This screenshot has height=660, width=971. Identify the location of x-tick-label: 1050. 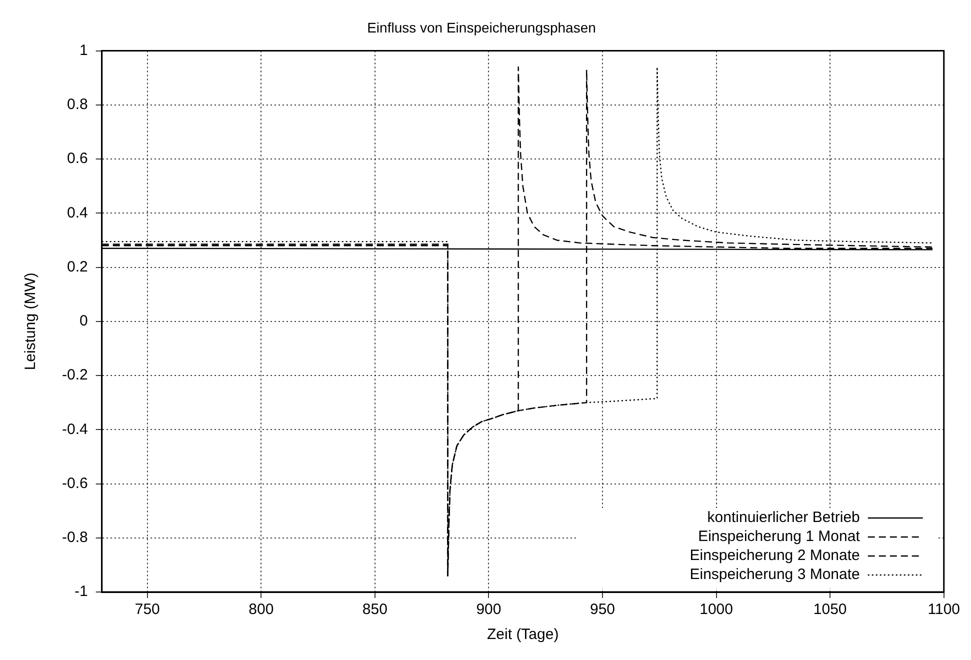
(830, 609).